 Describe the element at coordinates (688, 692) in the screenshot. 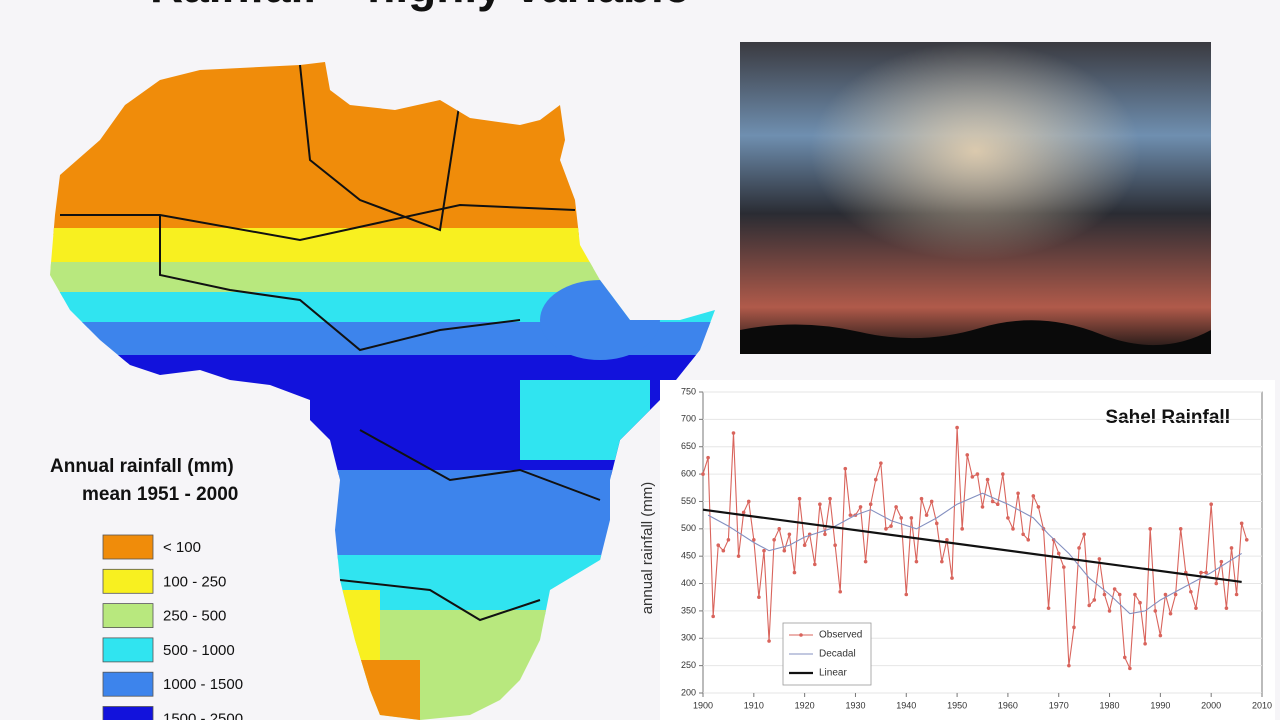

I see `y-tick-label: 200` at that location.